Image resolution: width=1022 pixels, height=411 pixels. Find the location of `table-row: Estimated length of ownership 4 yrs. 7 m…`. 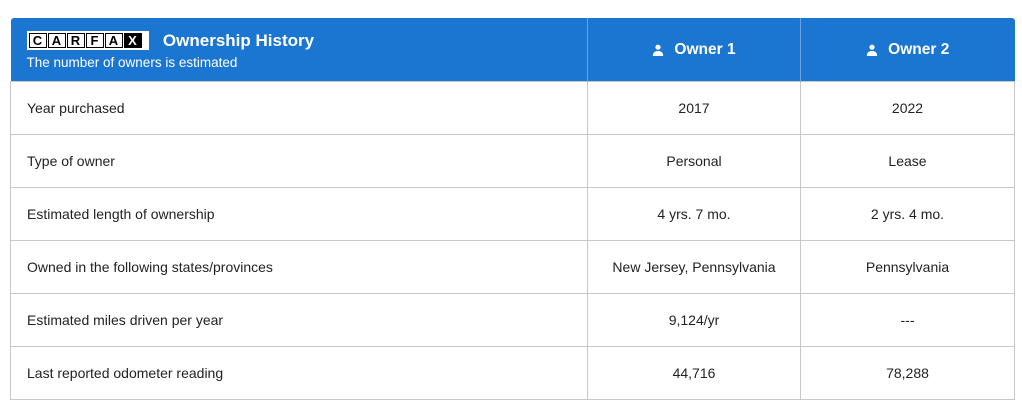

table-row: Estimated length of ownership 4 yrs. 7 m… is located at coordinates (512, 214).